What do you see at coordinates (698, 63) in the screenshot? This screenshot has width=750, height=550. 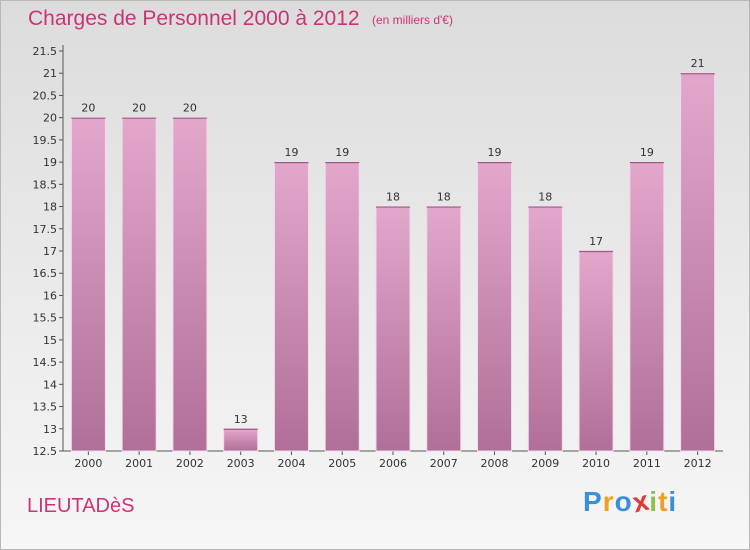 I see `data-label: 21` at bounding box center [698, 63].